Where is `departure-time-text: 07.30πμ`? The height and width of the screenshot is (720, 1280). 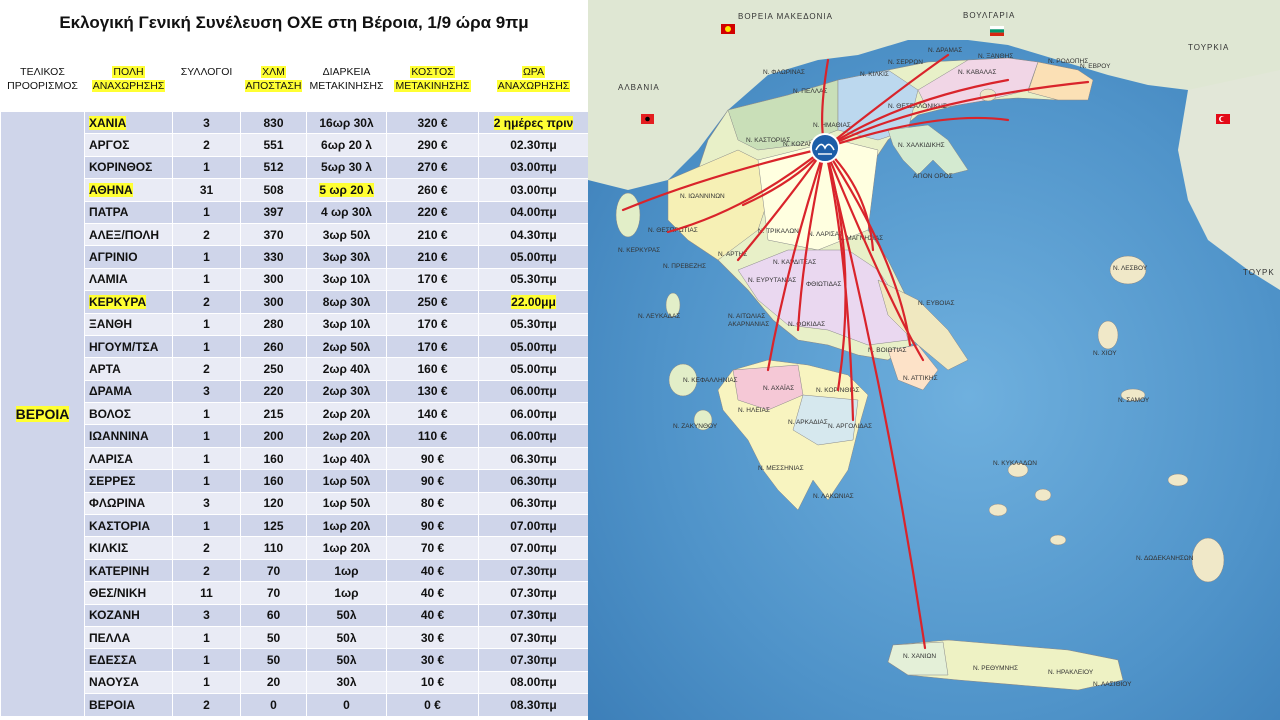
departure-time-text: 07.30πμ is located at coordinates (533, 660).